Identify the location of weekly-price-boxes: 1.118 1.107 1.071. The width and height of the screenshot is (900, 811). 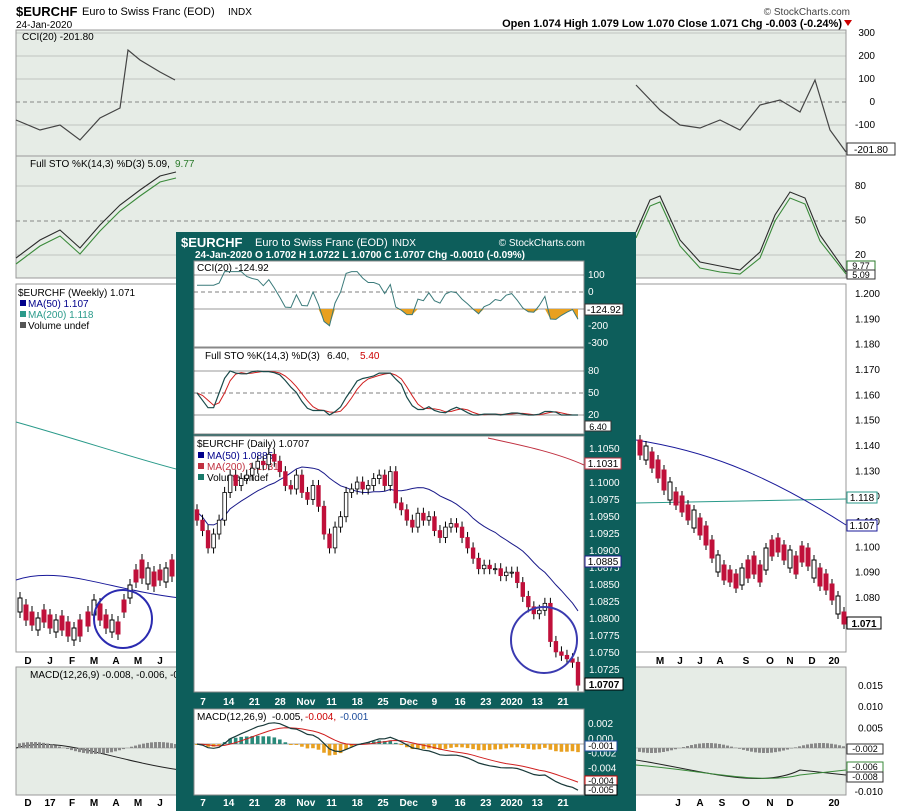
(864, 560).